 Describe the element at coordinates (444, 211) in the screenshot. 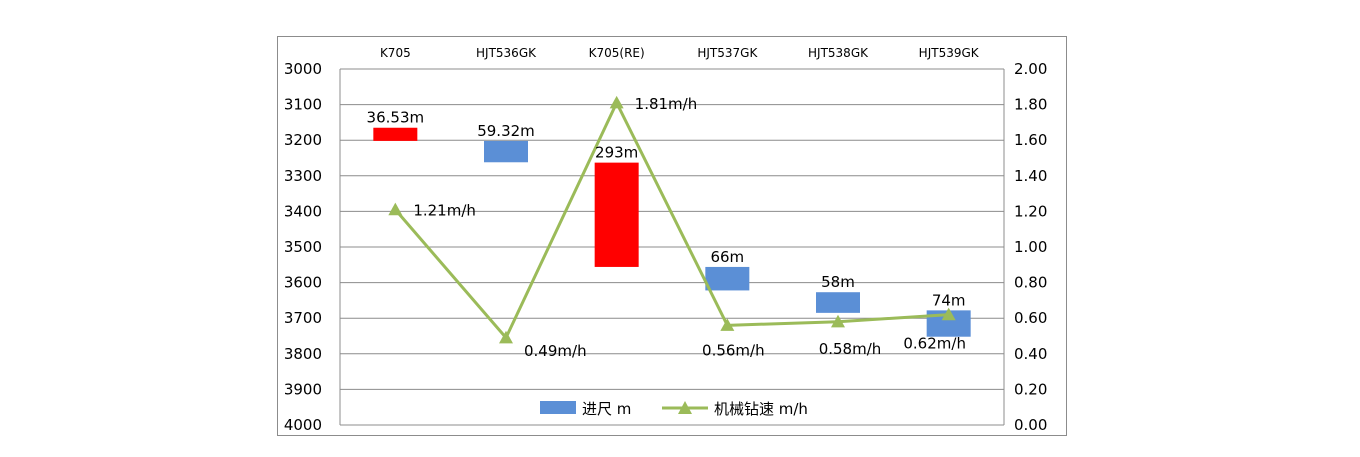

I see `line-data-label: 1.21m/h` at that location.